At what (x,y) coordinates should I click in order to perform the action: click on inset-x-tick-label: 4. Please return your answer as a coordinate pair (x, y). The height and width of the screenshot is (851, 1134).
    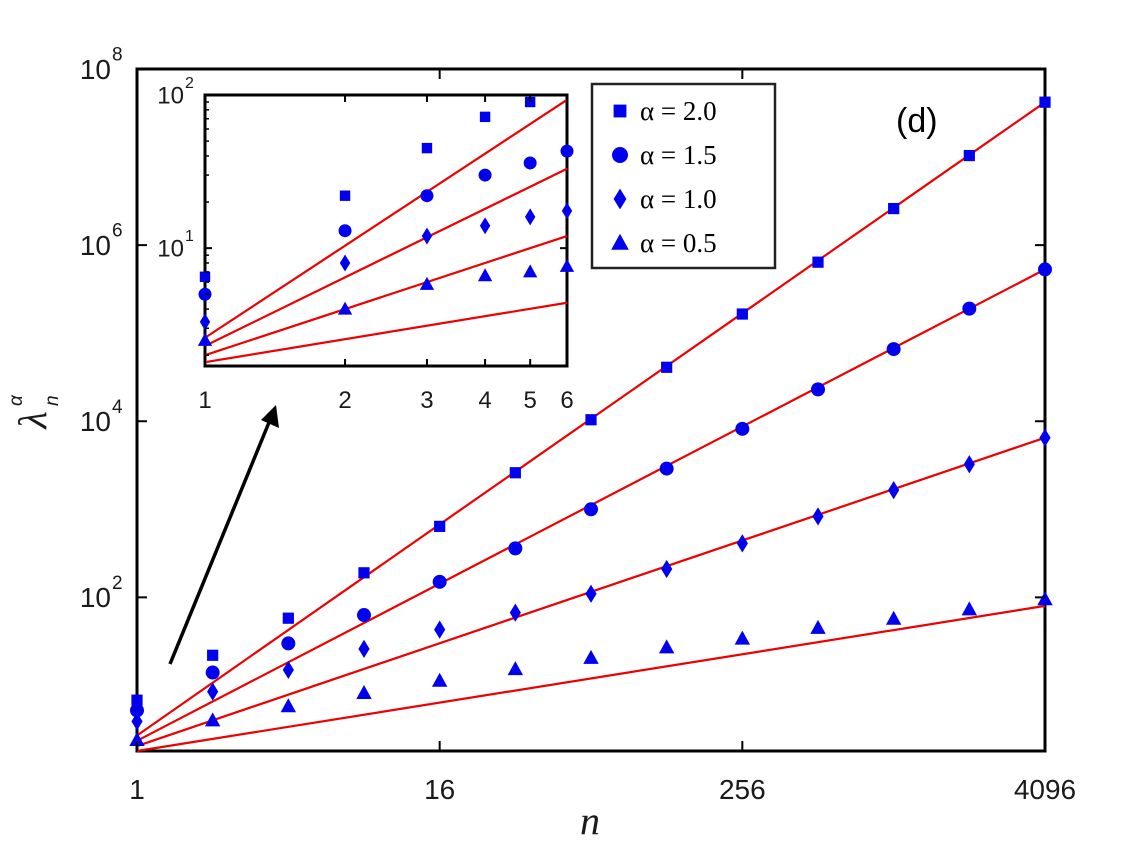
    Looking at the image, I should click on (484, 400).